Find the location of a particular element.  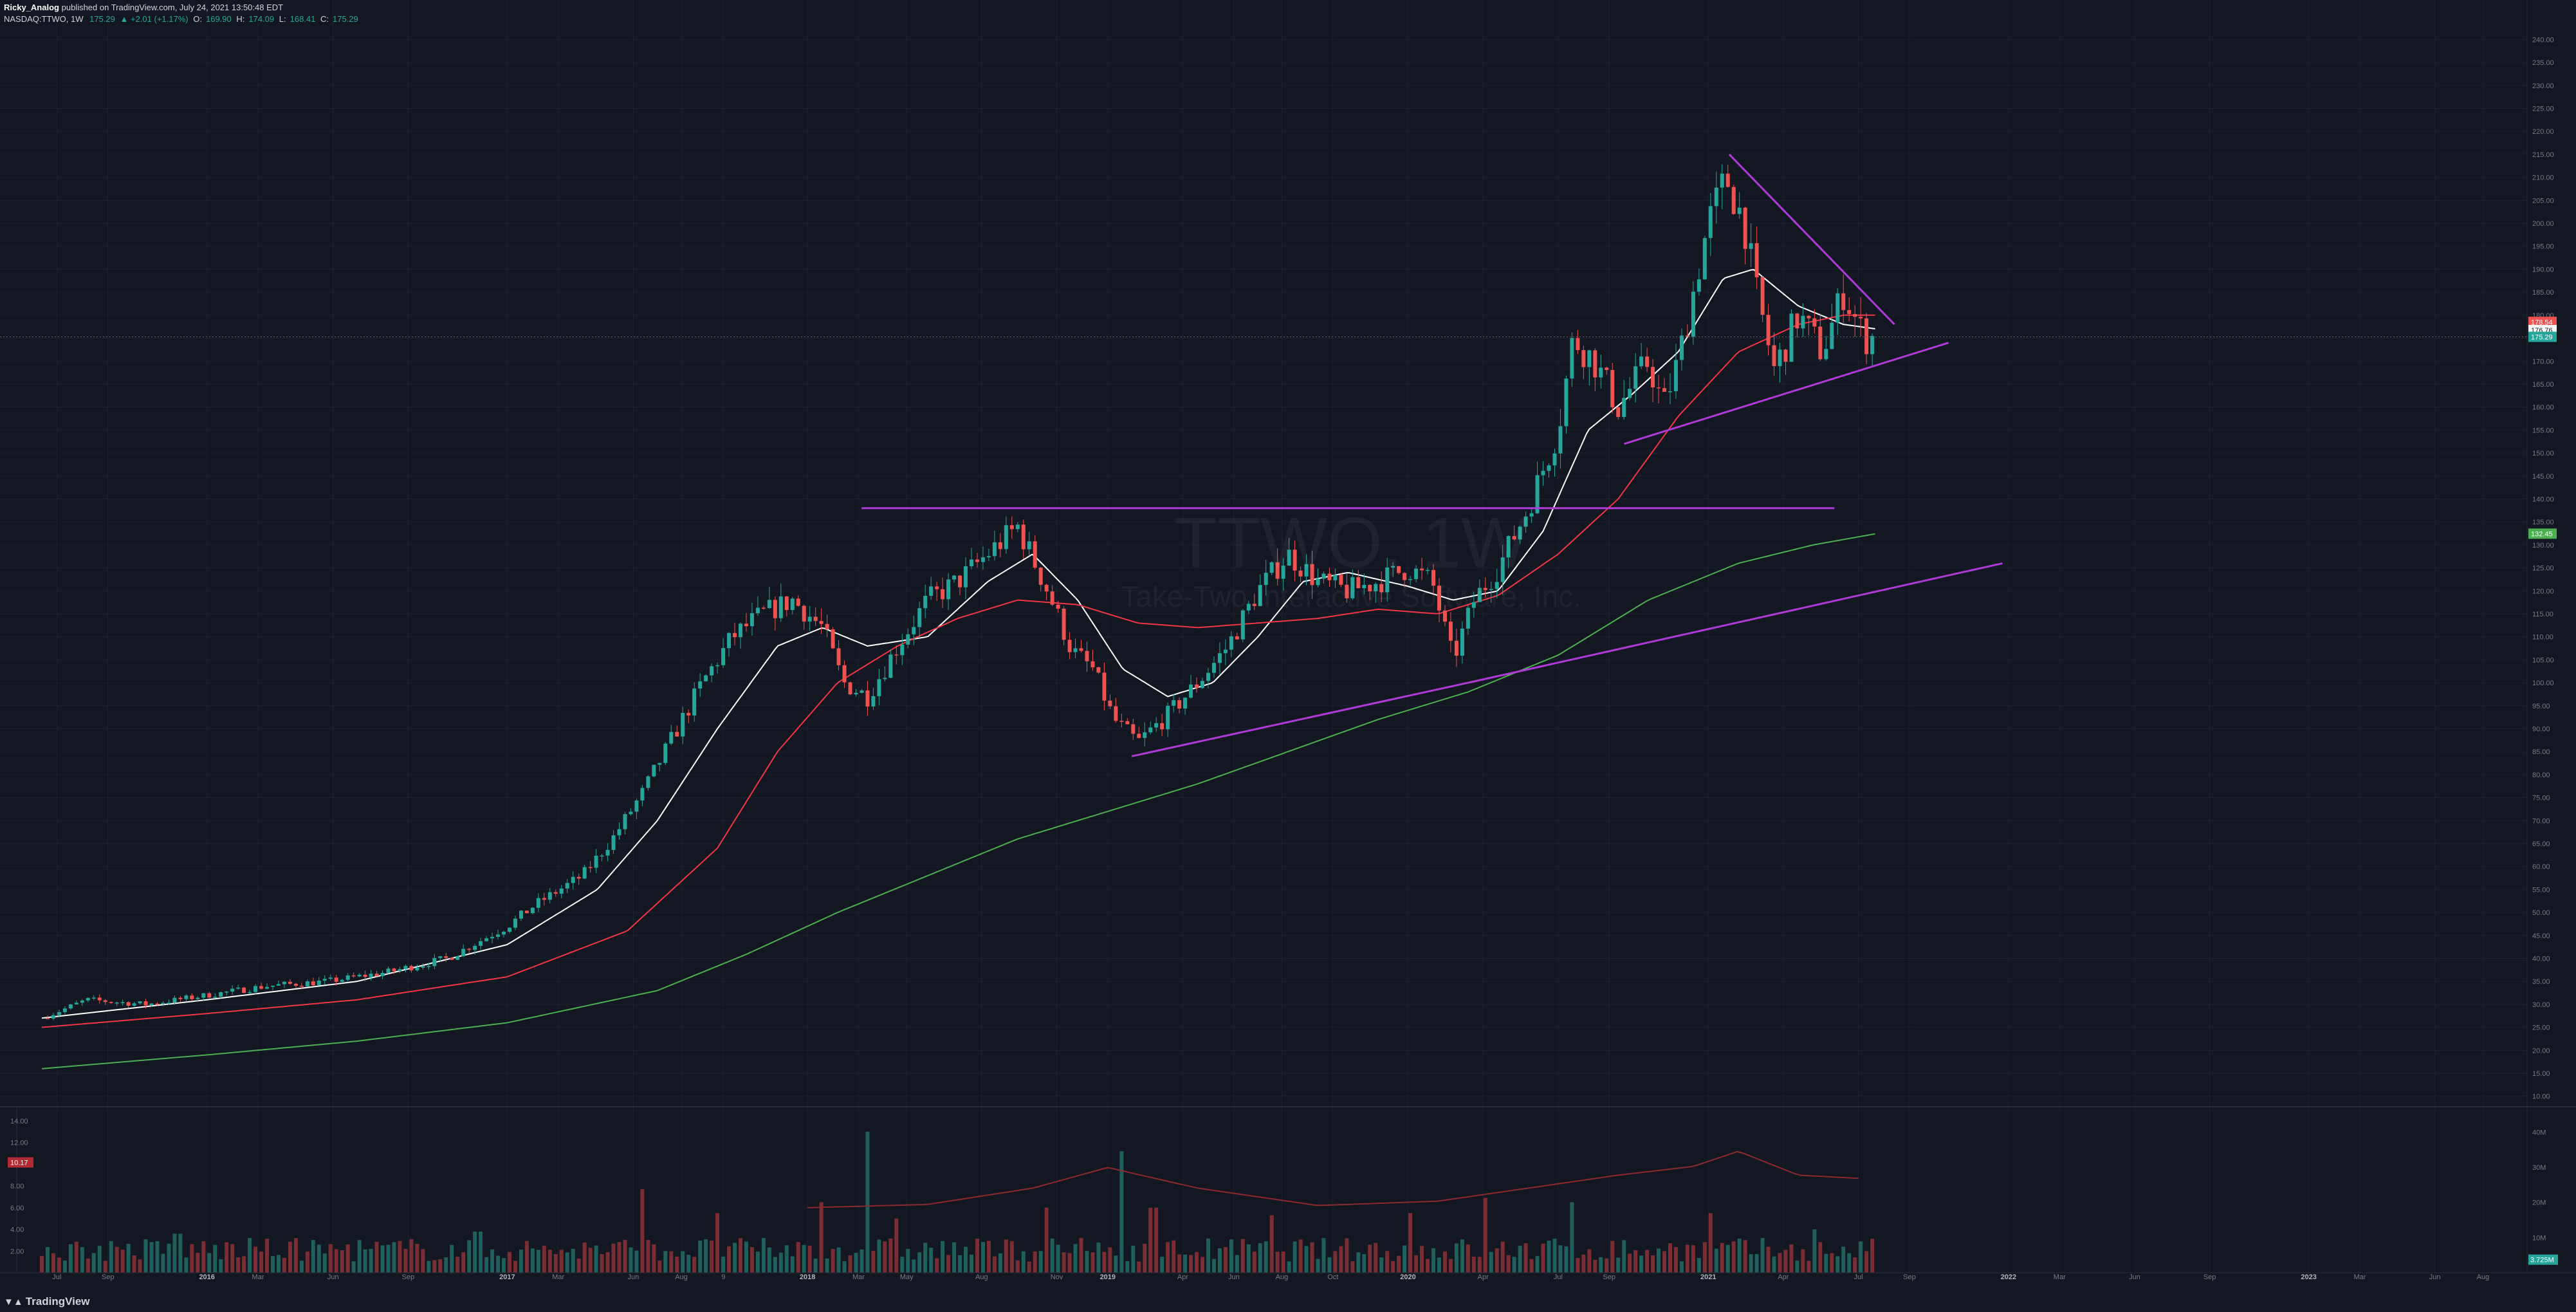

y-tick-label: 155.00 is located at coordinates (2543, 430).